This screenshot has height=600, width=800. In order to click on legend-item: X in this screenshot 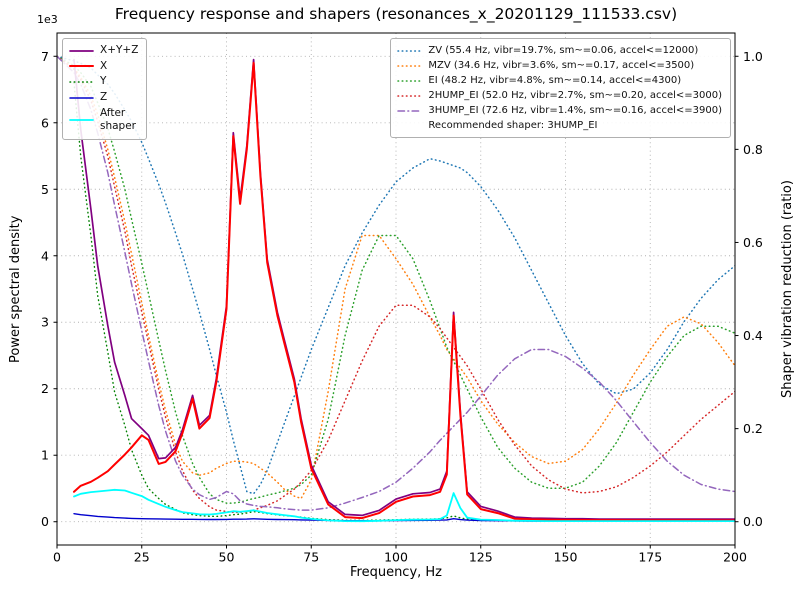, I will do `click(103, 67)`.